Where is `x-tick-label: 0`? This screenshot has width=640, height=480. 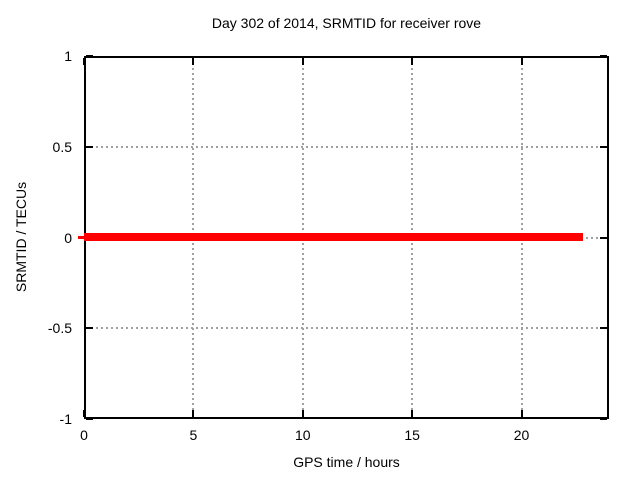 x-tick-label: 0 is located at coordinates (84, 435).